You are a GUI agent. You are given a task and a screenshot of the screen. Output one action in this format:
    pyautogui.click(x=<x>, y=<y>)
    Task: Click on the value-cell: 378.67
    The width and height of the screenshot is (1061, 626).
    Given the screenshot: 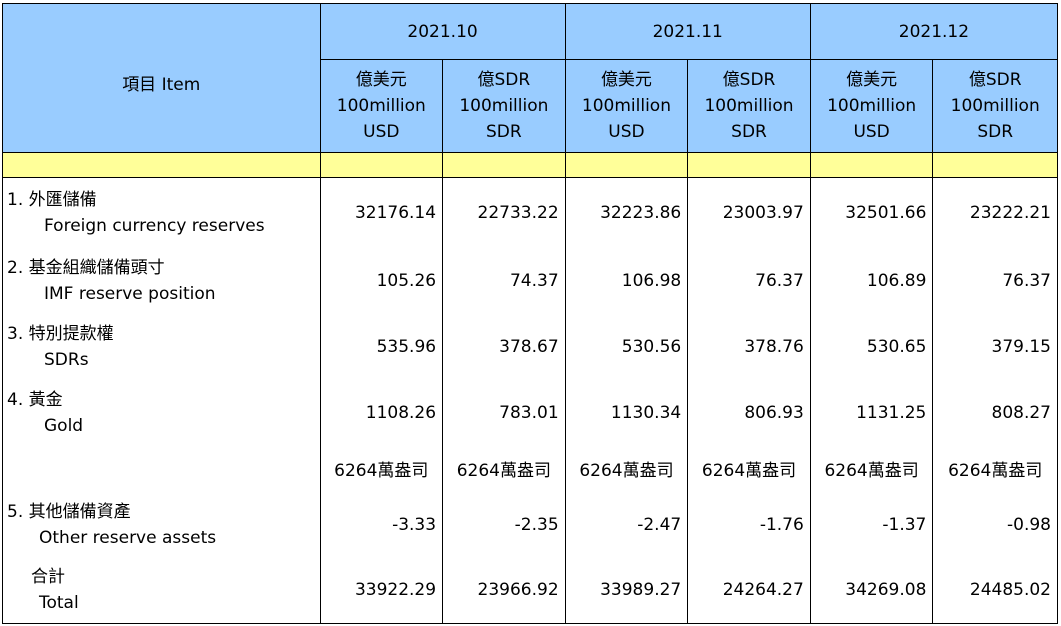 What is the action you would take?
    pyautogui.click(x=504, y=346)
    